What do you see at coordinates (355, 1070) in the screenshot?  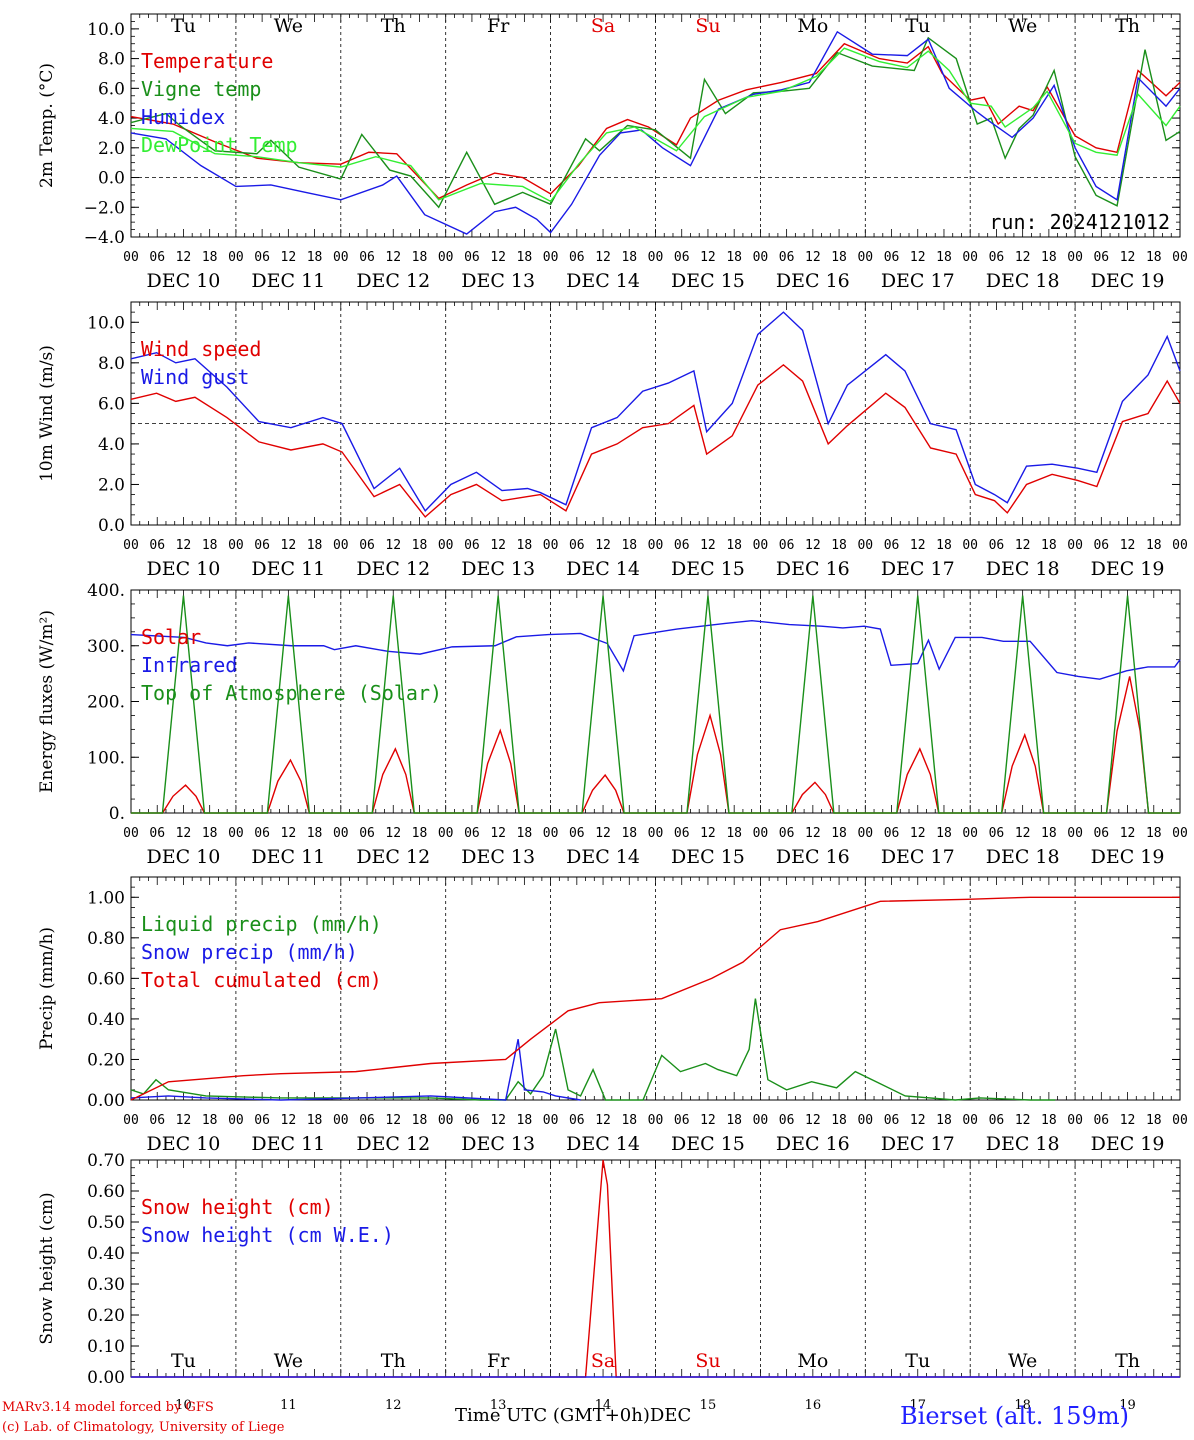 I see `series-snow-precip-mm-h-` at bounding box center [355, 1070].